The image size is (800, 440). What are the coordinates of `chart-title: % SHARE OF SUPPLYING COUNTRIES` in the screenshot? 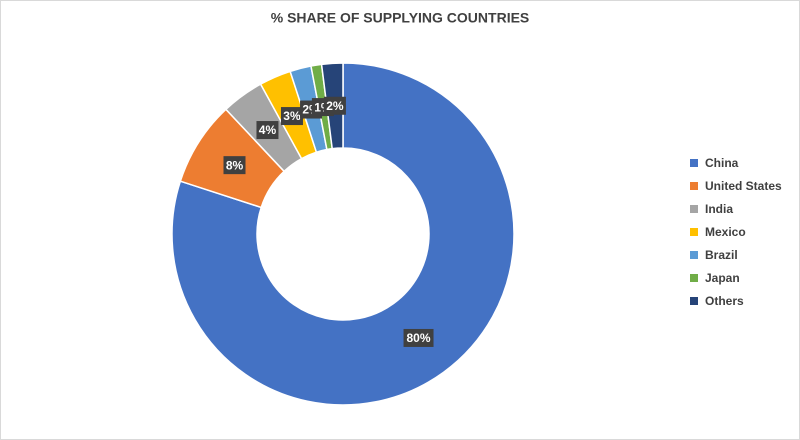 It's located at (400, 18).